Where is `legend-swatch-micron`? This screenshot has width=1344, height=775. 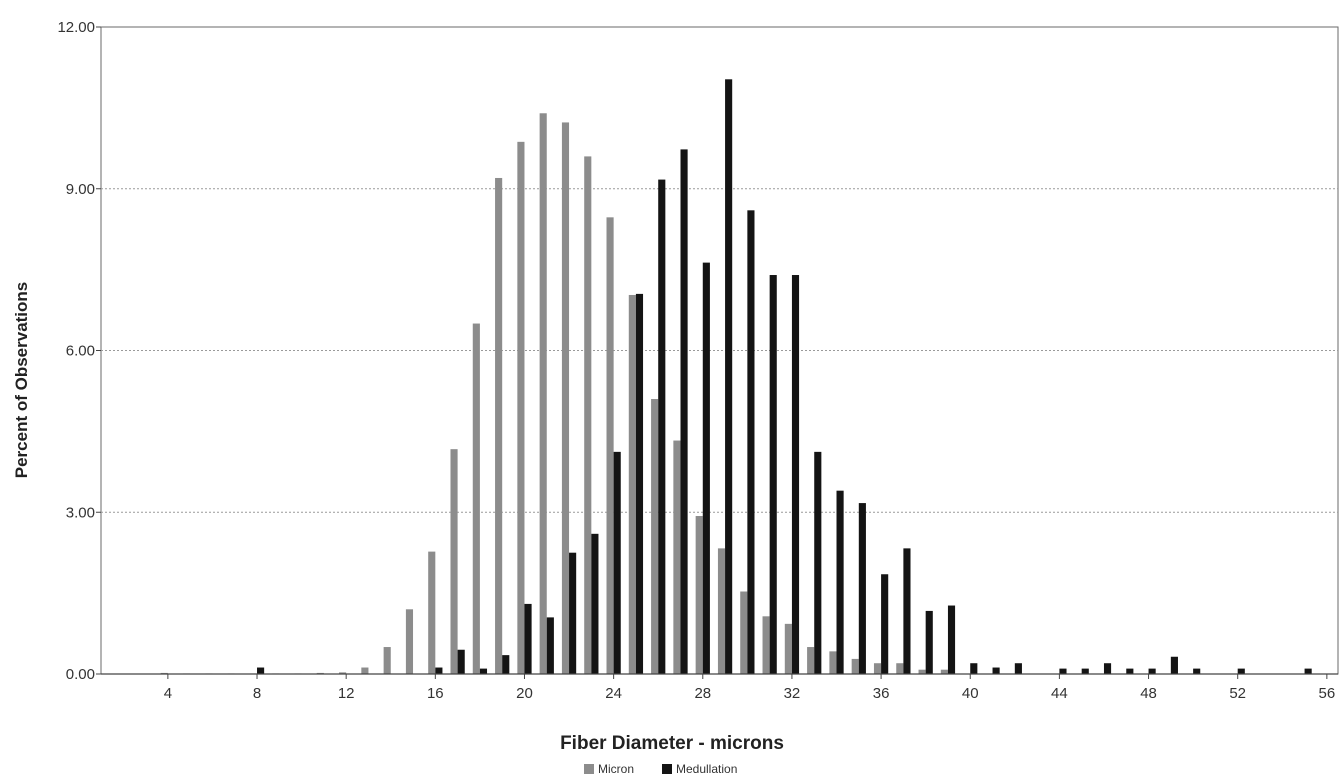 legend-swatch-micron is located at coordinates (589, 769).